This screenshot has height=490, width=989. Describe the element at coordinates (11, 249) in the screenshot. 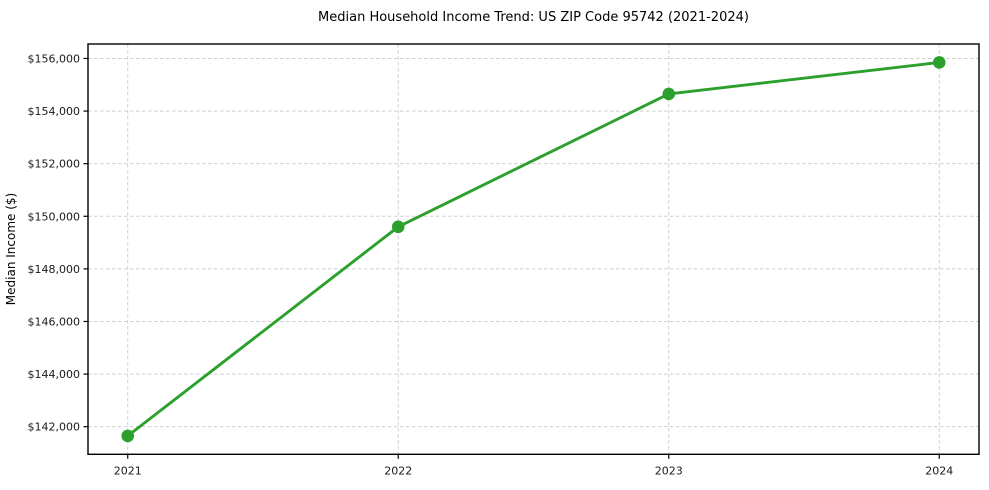

I see `y-axis-label: Median Income ($)` at that location.